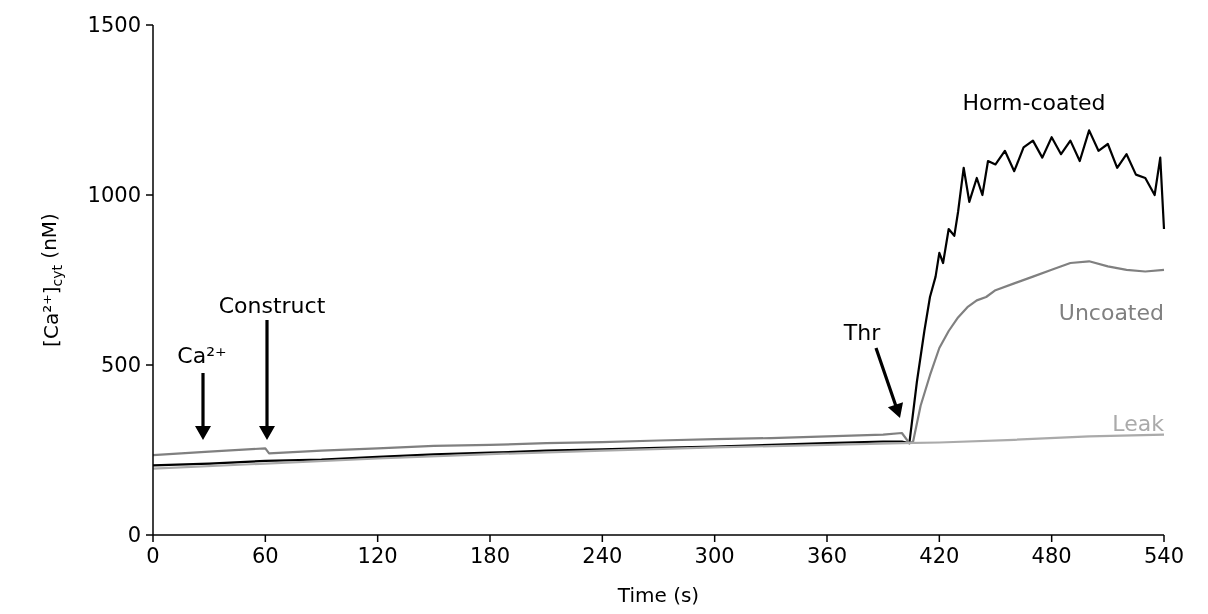 The image size is (1208, 614). I want to click on x-tick-label: 480, so click(1051, 556).